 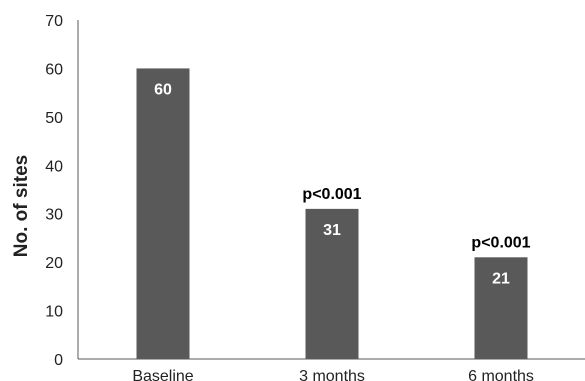 What do you see at coordinates (163, 213) in the screenshot?
I see `bar-baseline` at bounding box center [163, 213].